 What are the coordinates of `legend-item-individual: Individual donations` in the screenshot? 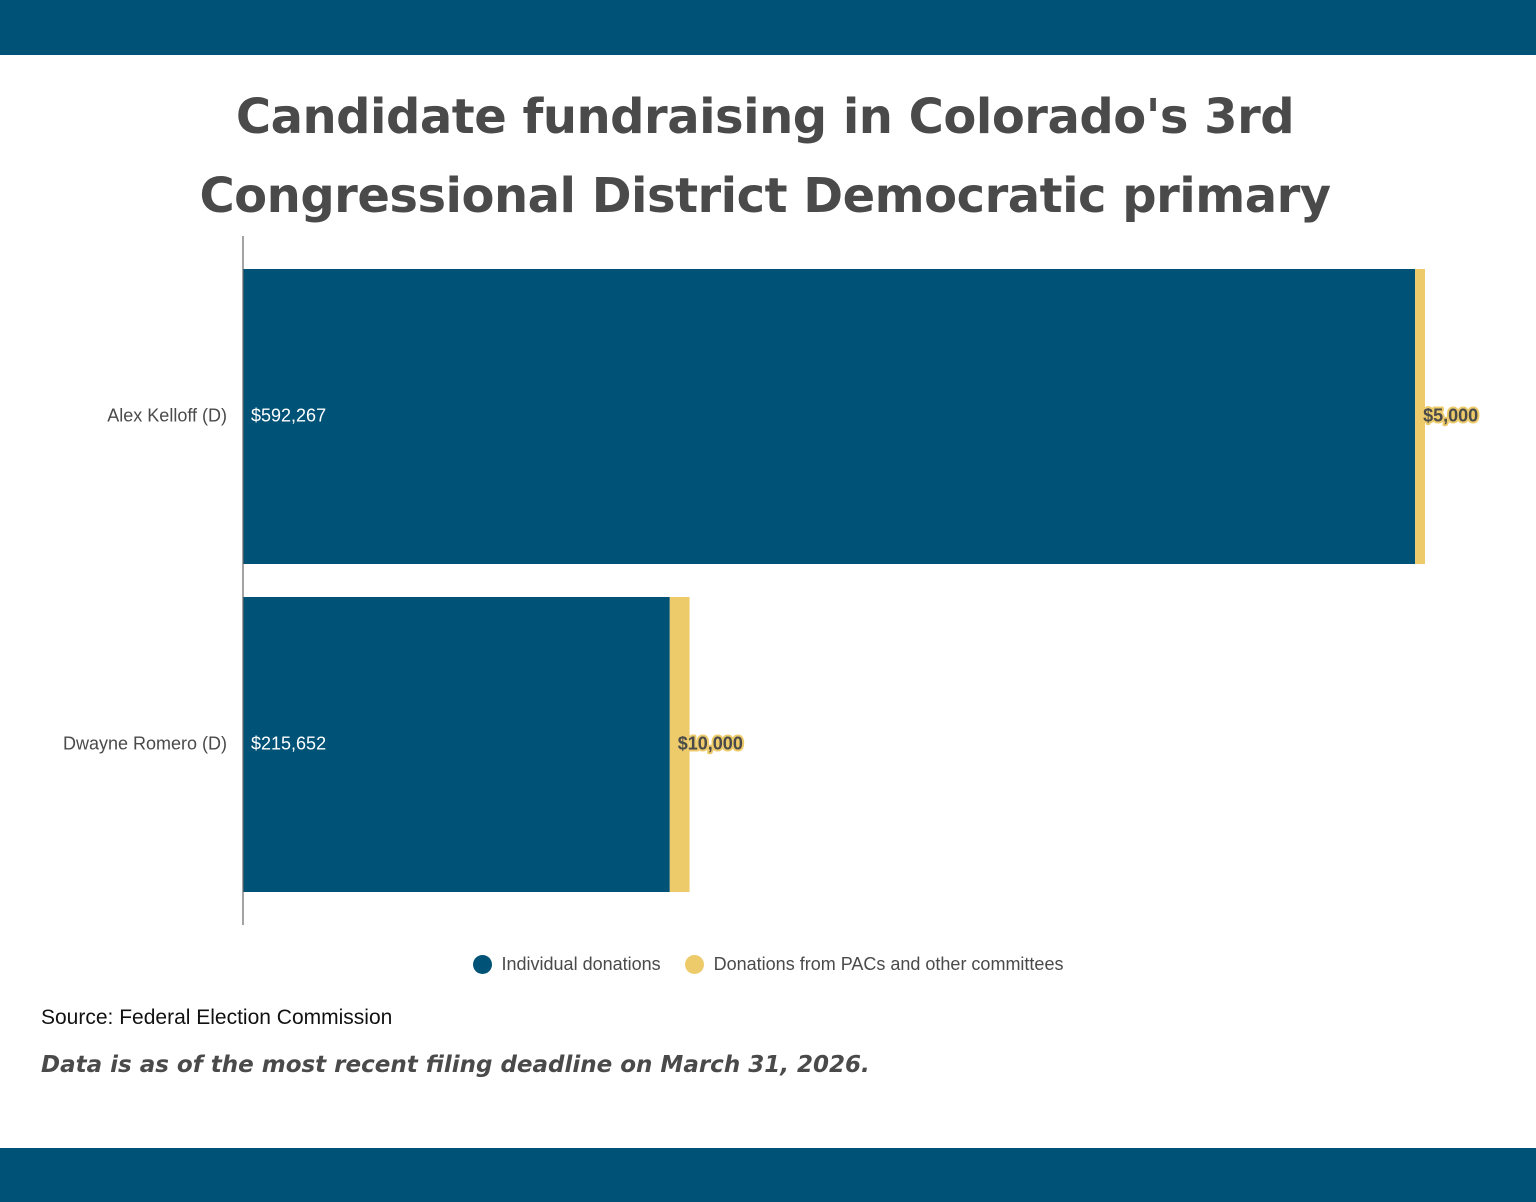 It's located at (566, 964).